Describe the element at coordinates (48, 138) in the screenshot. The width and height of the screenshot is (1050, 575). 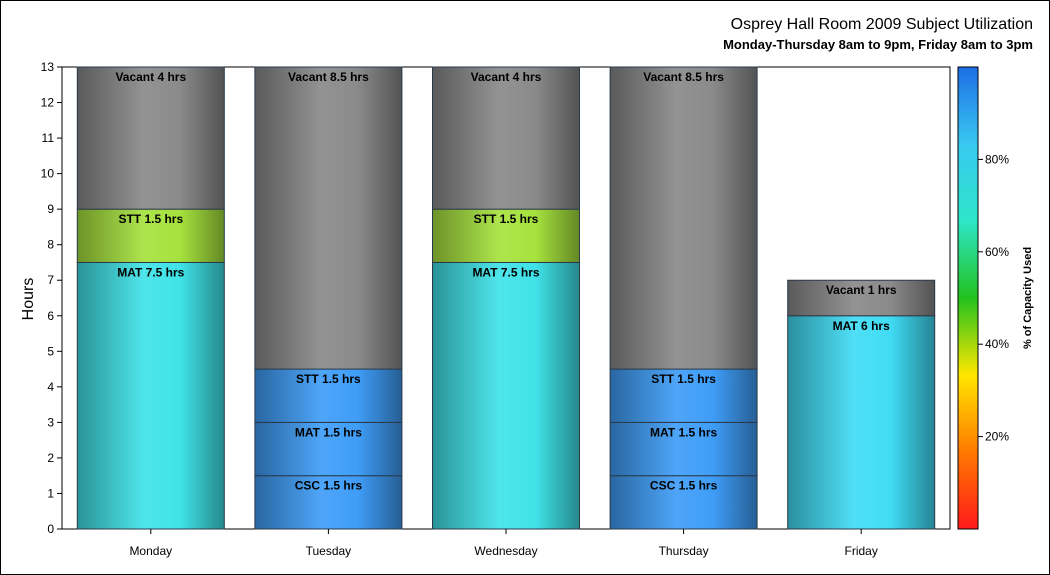
I see `y-tick-label: 11` at that location.